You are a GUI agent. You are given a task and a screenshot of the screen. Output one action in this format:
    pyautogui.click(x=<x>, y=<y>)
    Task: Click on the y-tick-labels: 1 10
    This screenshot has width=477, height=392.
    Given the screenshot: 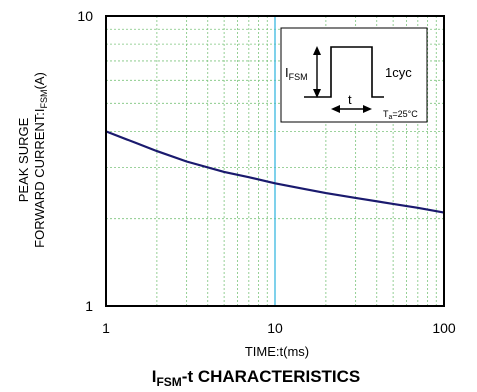 What is the action you would take?
    pyautogui.click(x=85, y=161)
    